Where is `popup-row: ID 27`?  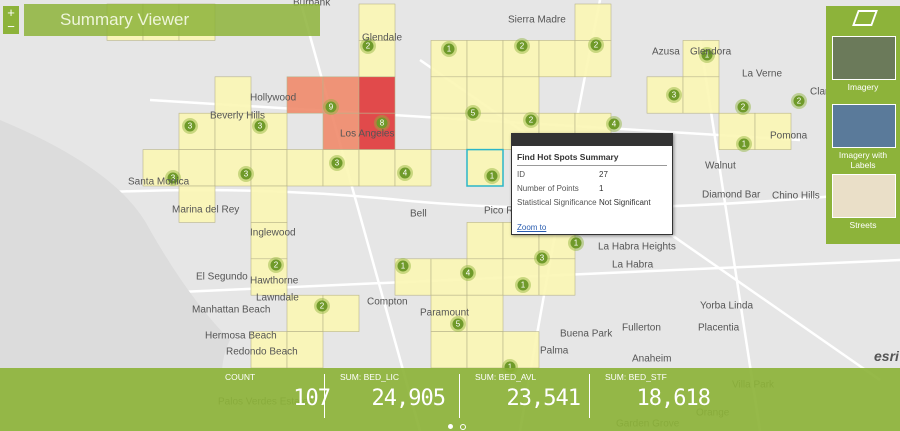
popup-row: ID 27 is located at coordinates (592, 175).